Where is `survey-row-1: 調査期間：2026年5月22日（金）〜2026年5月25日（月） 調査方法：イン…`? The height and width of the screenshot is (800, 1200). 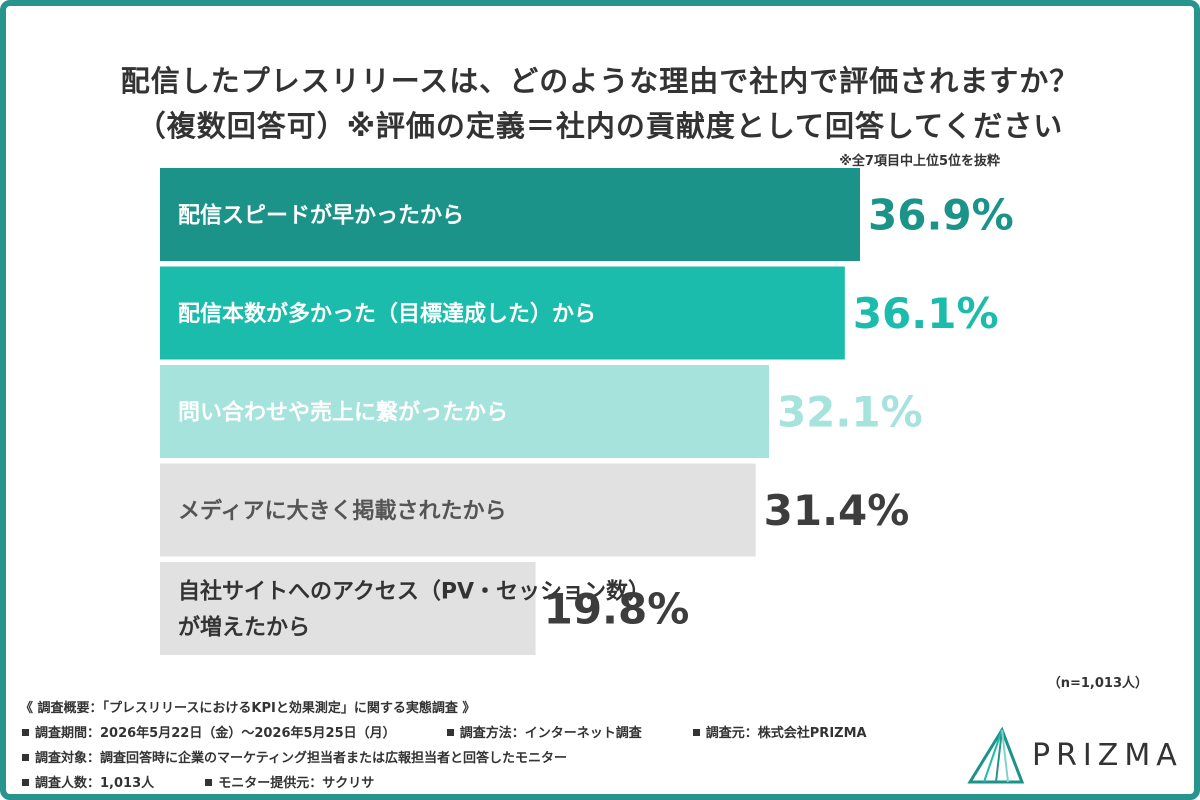 survey-row-1: 調査期間：2026年5月22日（金）〜2026年5月25日（月） 調査方法：イン… is located at coordinates (480, 733).